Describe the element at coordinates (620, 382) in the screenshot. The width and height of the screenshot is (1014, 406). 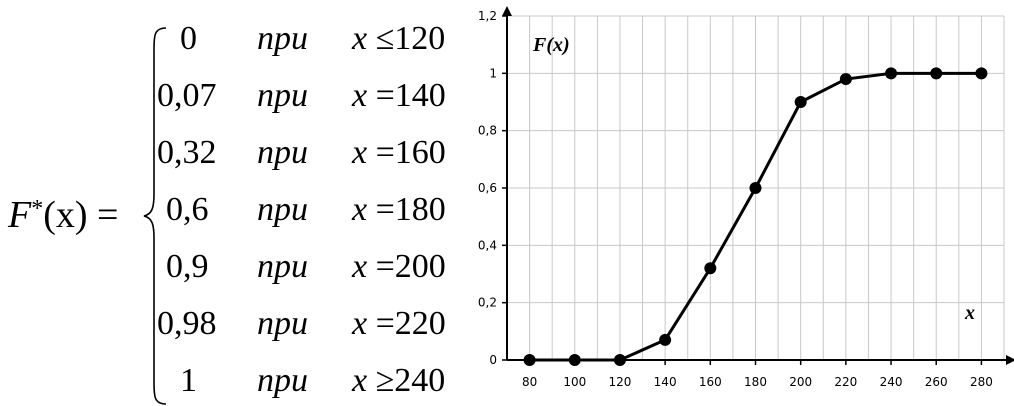
I see `x-tick-label: 120` at that location.